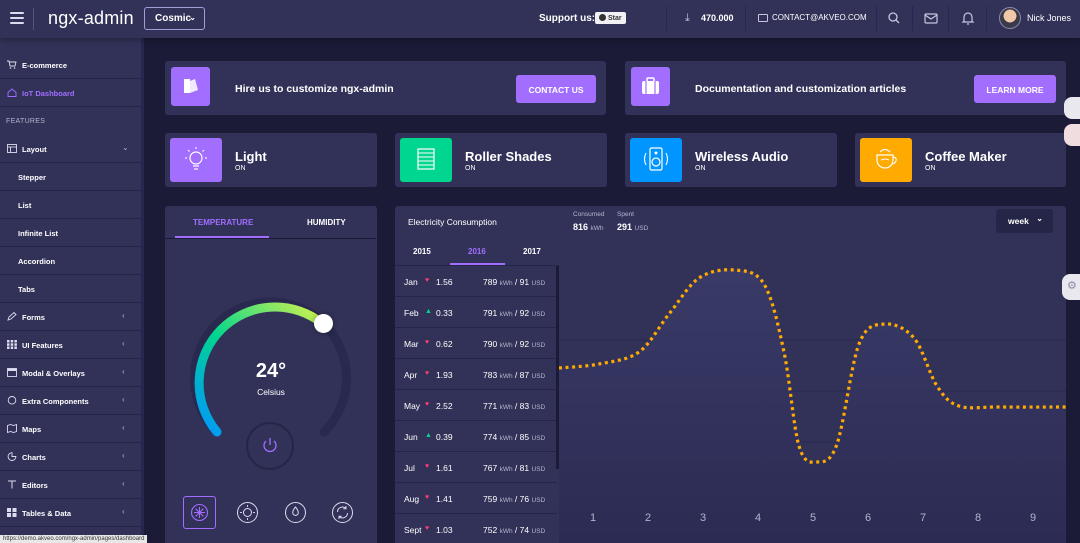 The image size is (1080, 543). What do you see at coordinates (1033, 518) in the screenshot?
I see `x-tick-label: 9` at bounding box center [1033, 518].